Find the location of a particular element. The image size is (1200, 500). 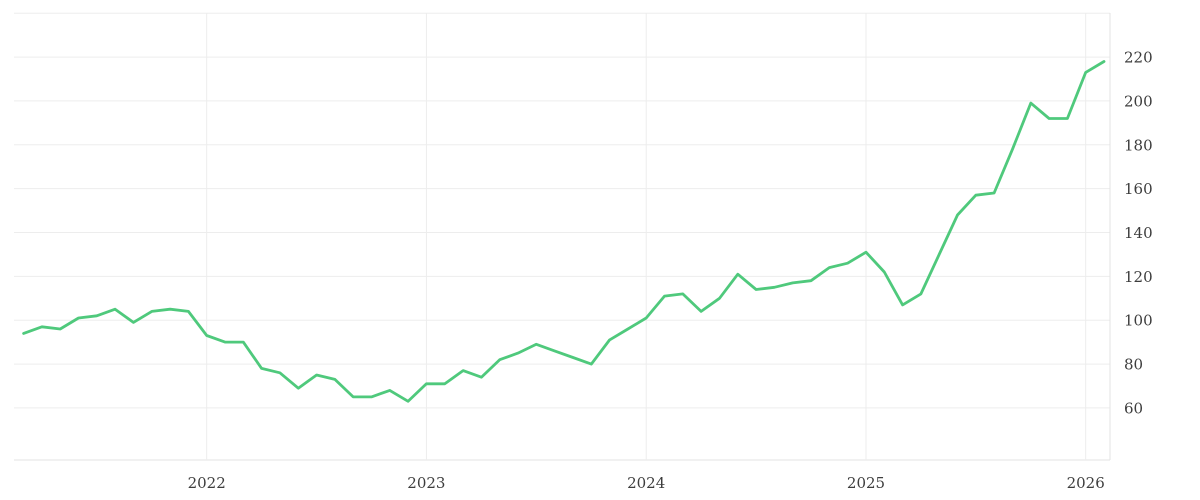

y-tick-label: 60 is located at coordinates (1133, 408).